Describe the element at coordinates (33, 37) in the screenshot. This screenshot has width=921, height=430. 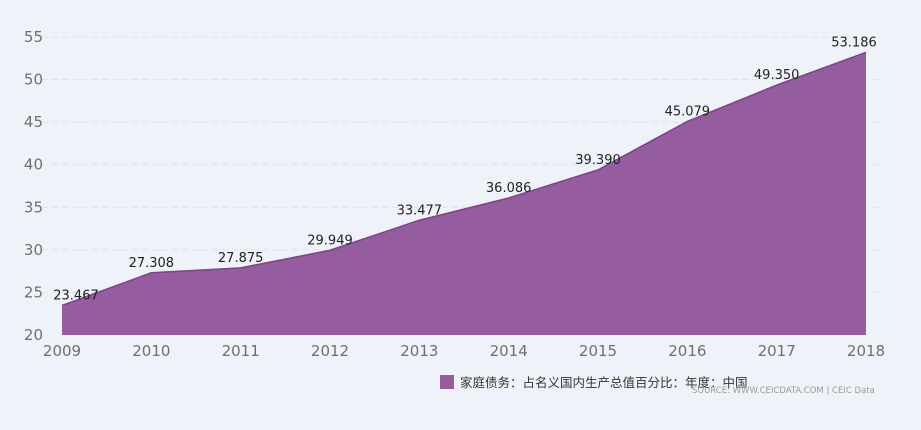
I see `y-tick-label: 55` at that location.